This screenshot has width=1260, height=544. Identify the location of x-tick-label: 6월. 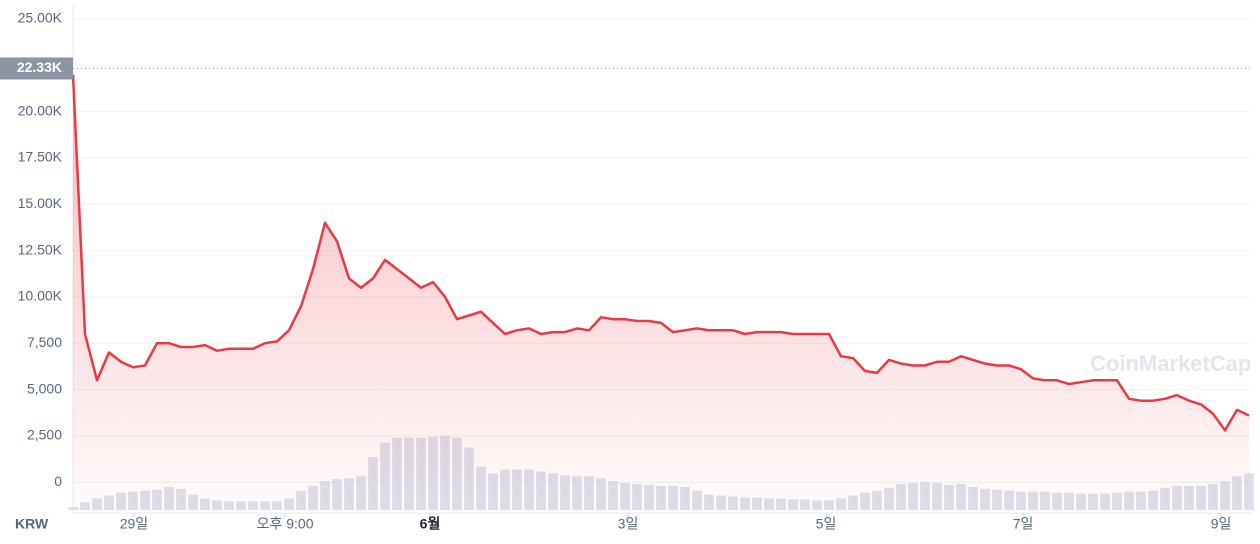
(430, 524).